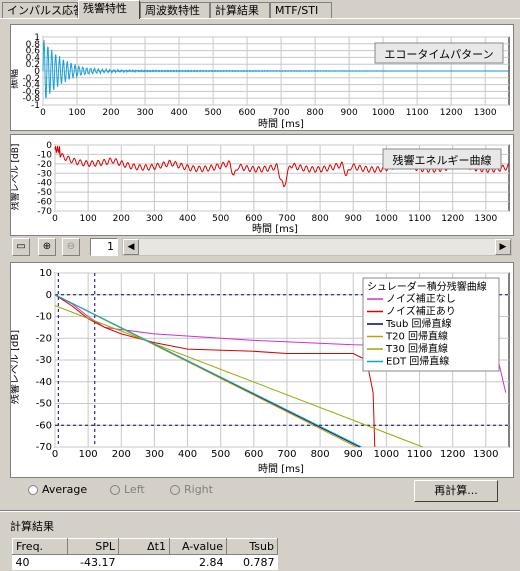 The image size is (520, 571). Describe the element at coordinates (276, 69) in the screenshot. I see `echo-waveform` at that location.